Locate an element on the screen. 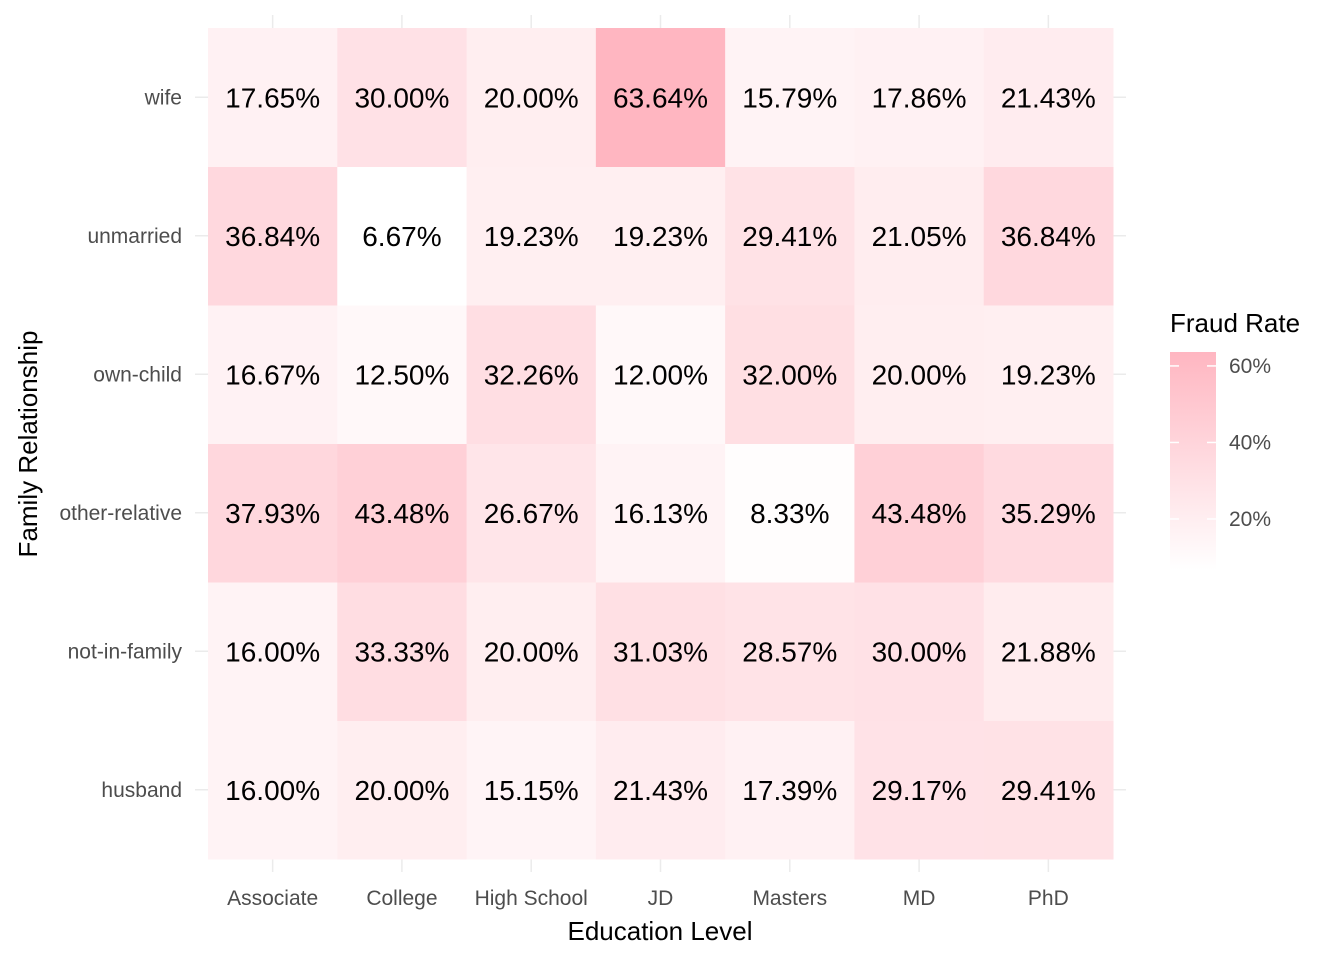 The height and width of the screenshot is (960, 1344). y-tick-label: unmarried is located at coordinates (134, 236).